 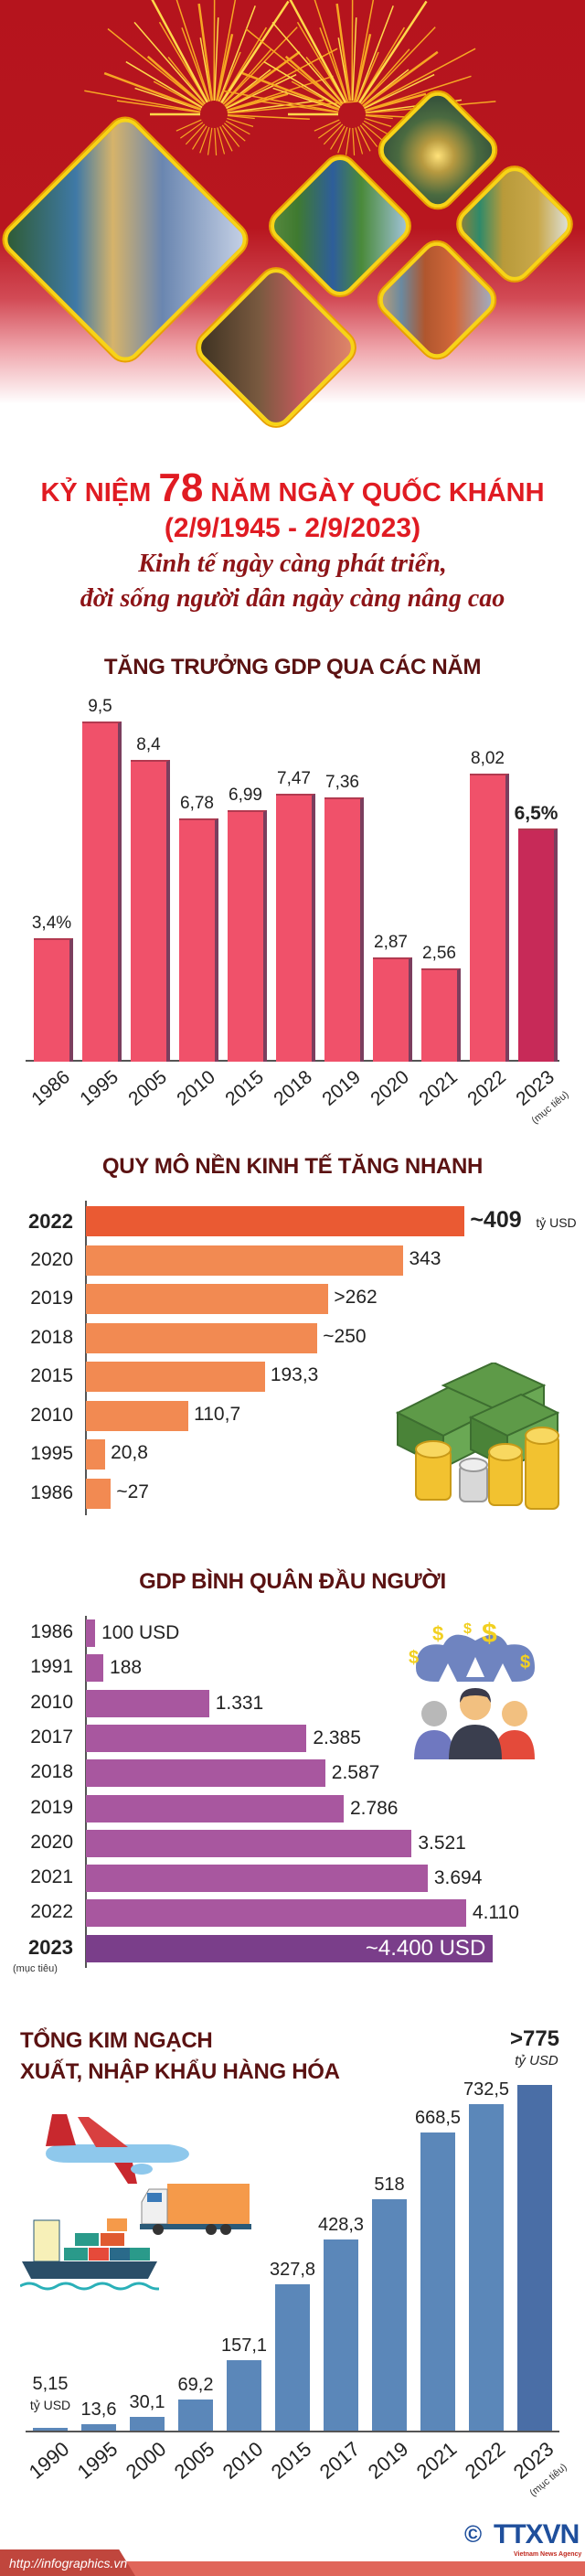 I want to click on website-link: http://infographics.vn, so click(x=68, y=2563).